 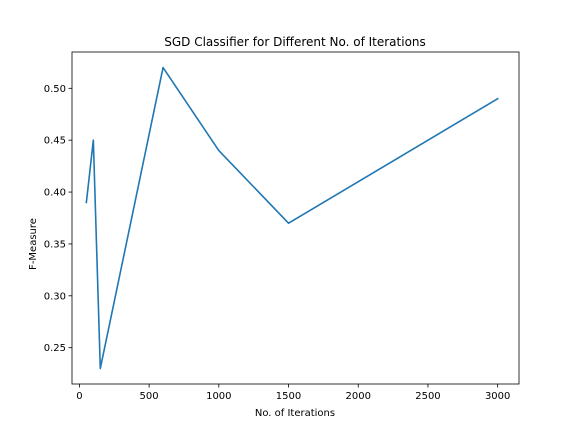 What do you see at coordinates (149, 396) in the screenshot?
I see `x-tick-label: 500` at bounding box center [149, 396].